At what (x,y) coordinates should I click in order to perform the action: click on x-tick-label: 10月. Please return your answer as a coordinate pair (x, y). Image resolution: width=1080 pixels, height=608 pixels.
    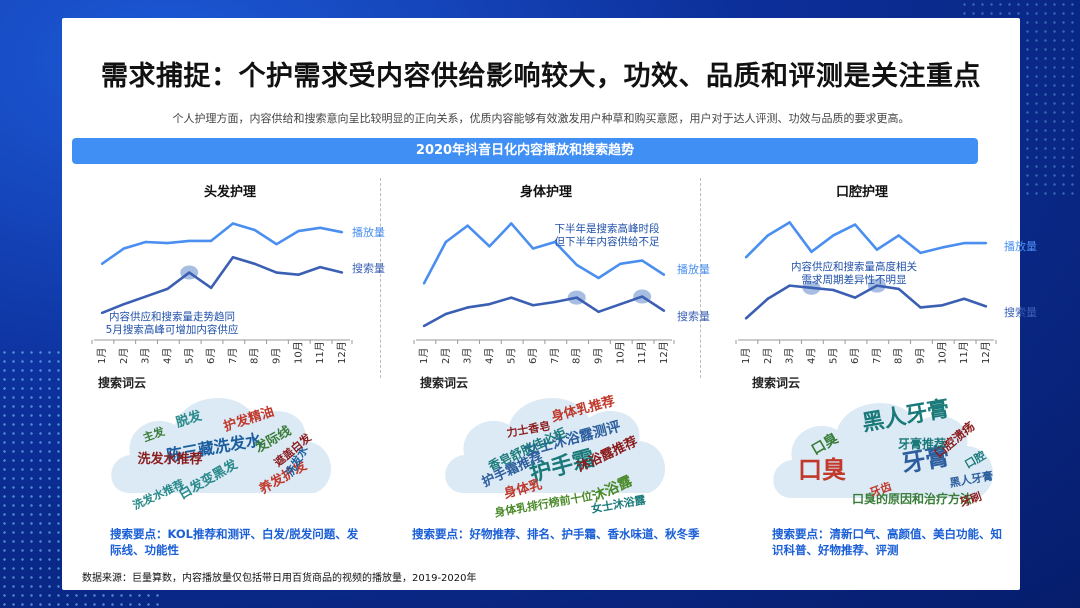
    Looking at the image, I should click on (620, 352).